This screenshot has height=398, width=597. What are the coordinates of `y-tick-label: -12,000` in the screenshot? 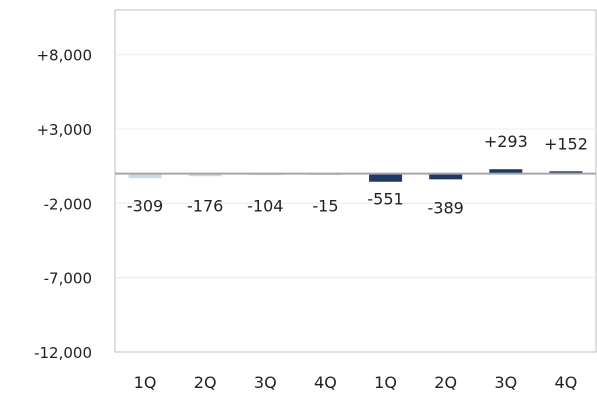 It's located at (63, 353).